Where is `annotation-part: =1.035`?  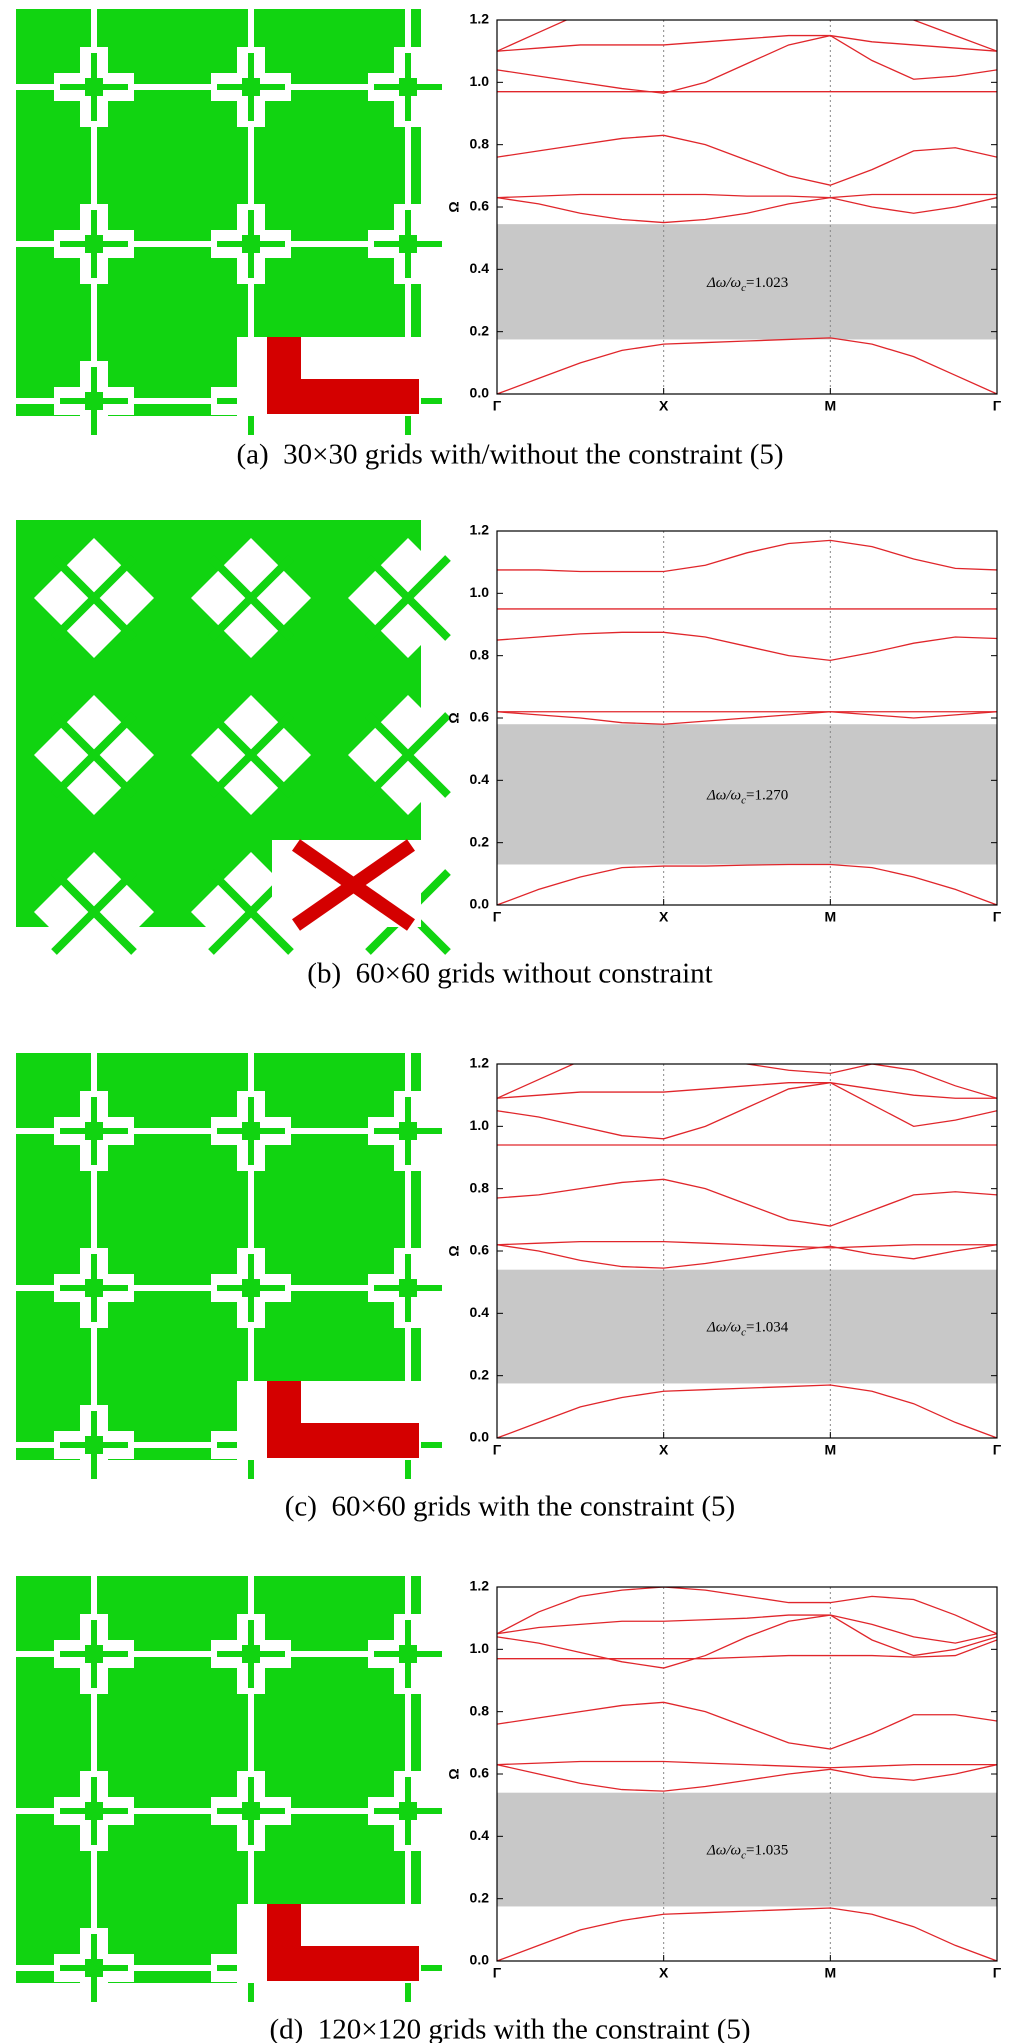 annotation-part: =1.035 is located at coordinates (767, 1851).